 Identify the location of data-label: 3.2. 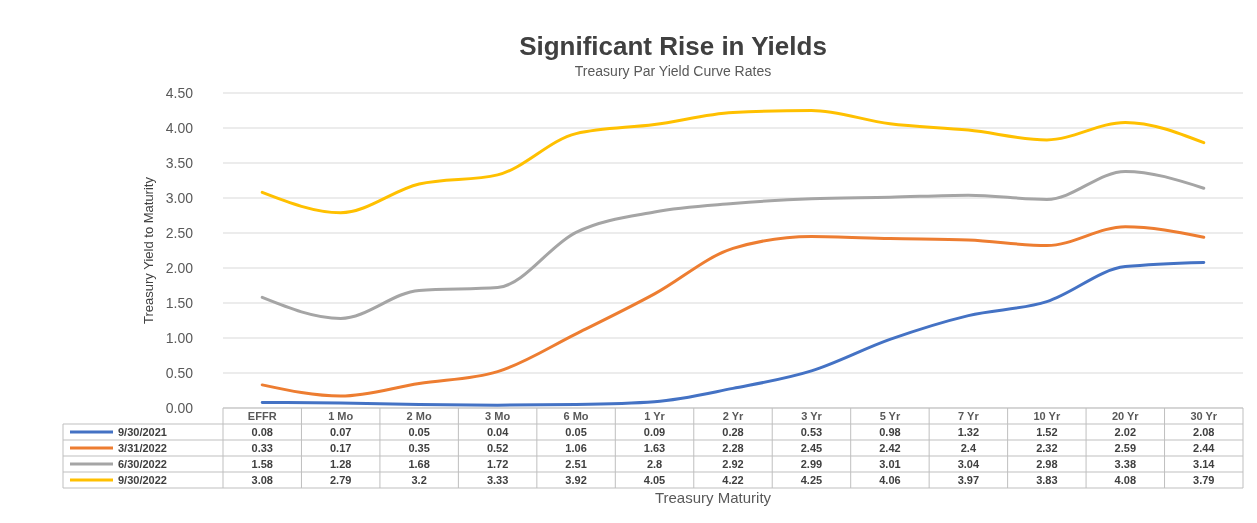
(419, 480).